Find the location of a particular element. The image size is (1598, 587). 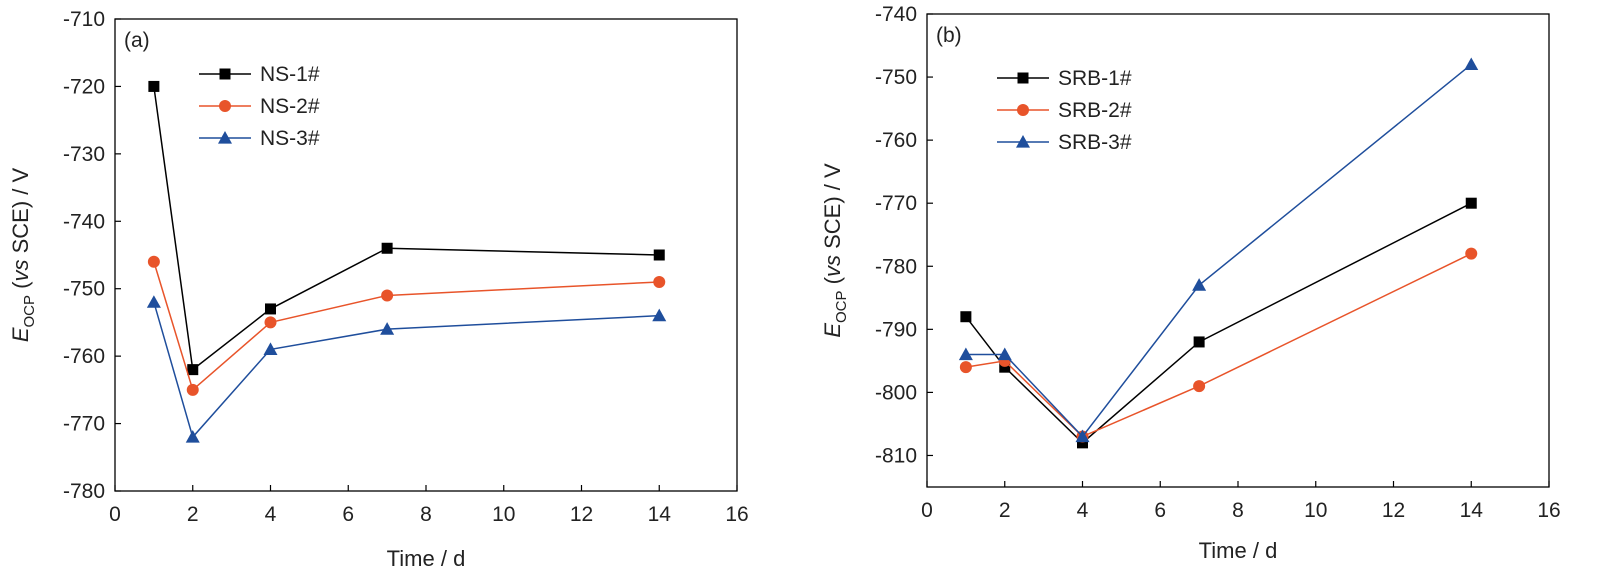

legend-entry: NS-3# is located at coordinates (259, 138).